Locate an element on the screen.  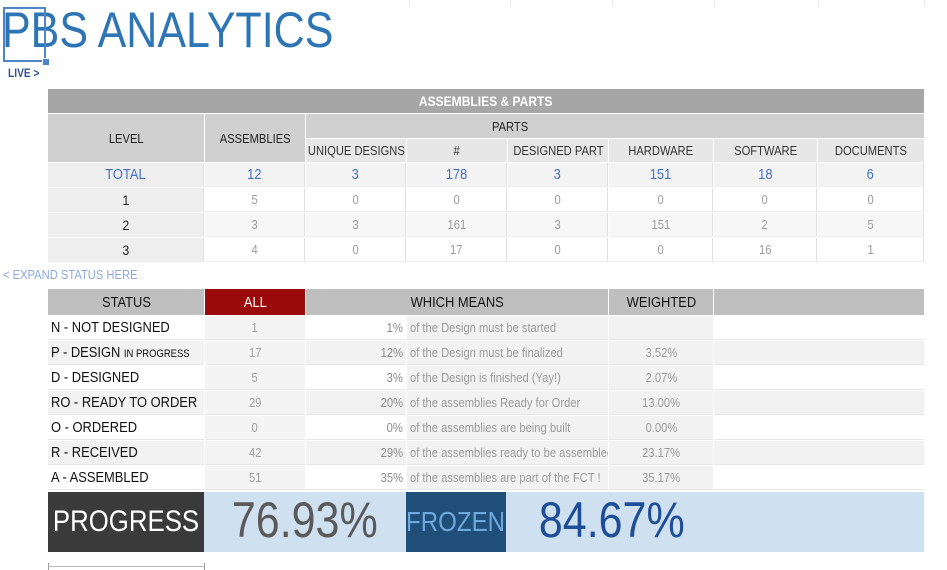
frozen-value-box: 84.67% is located at coordinates (612, 520).